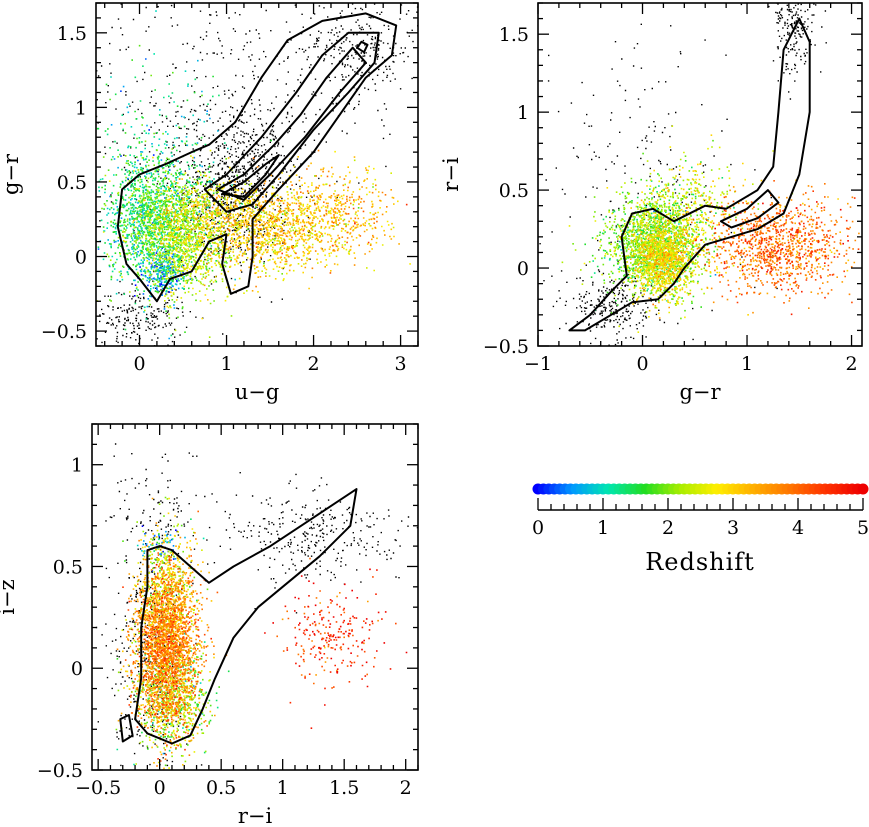 The height and width of the screenshot is (827, 869). I want to click on x-tick-label: 3, so click(401, 364).